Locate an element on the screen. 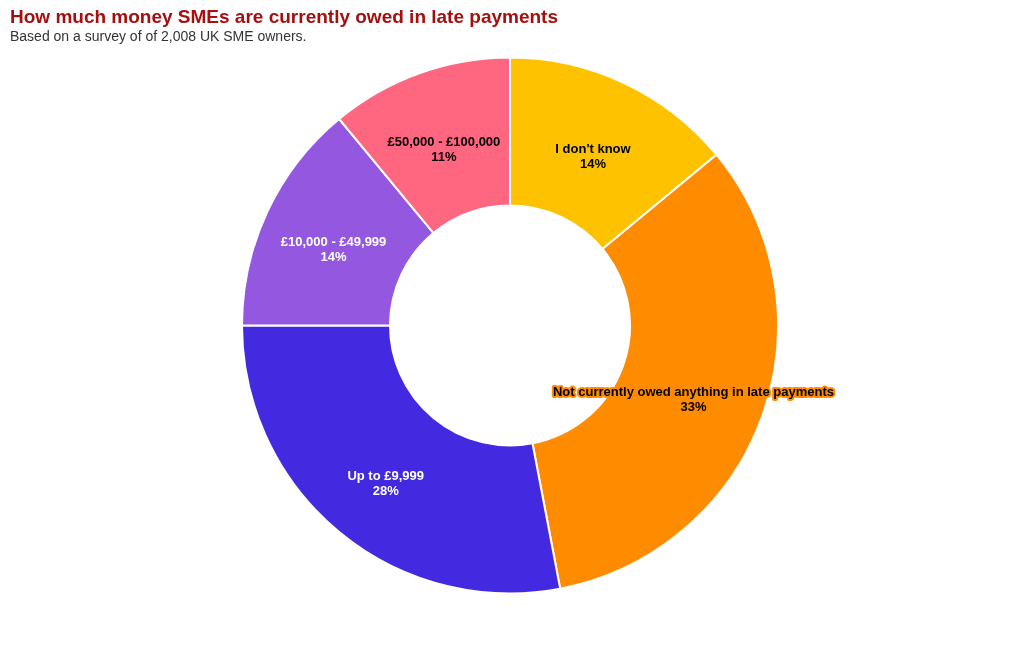 Image resolution: width=1020 pixels, height=650 pixels. slice-label: I don't know is located at coordinates (593, 149).